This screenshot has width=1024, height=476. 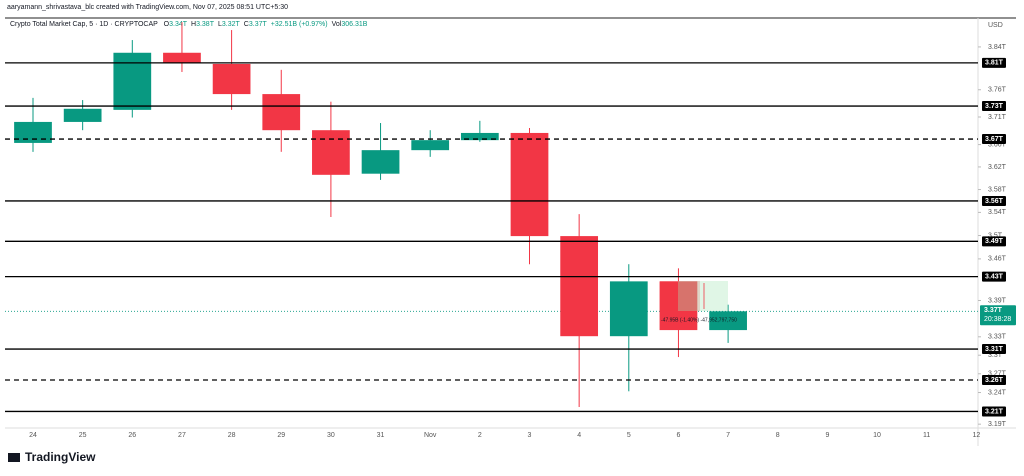 What do you see at coordinates (331, 435) in the screenshot?
I see `x-tick-label: 30` at bounding box center [331, 435].